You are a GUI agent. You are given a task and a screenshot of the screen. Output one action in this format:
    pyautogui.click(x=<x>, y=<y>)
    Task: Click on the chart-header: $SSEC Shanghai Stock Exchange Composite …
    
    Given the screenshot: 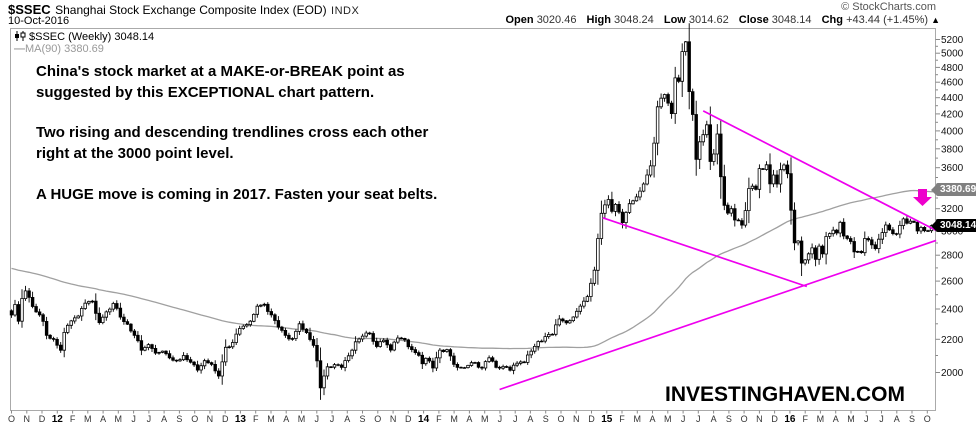 What is the action you would take?
    pyautogui.click(x=183, y=10)
    